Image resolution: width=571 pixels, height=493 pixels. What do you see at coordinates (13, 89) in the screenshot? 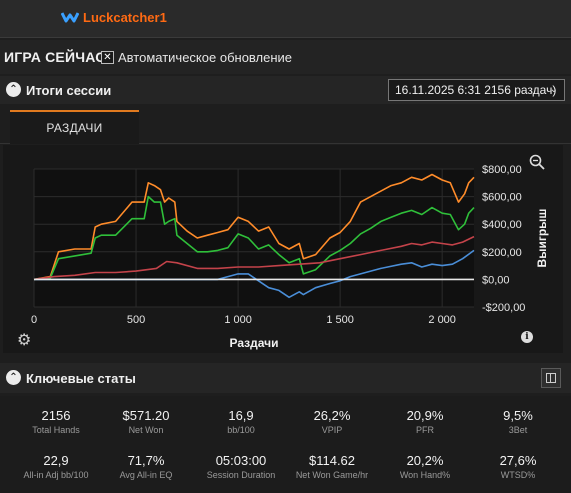
I see `collapse-session-button: ⌃` at bounding box center [13, 89].